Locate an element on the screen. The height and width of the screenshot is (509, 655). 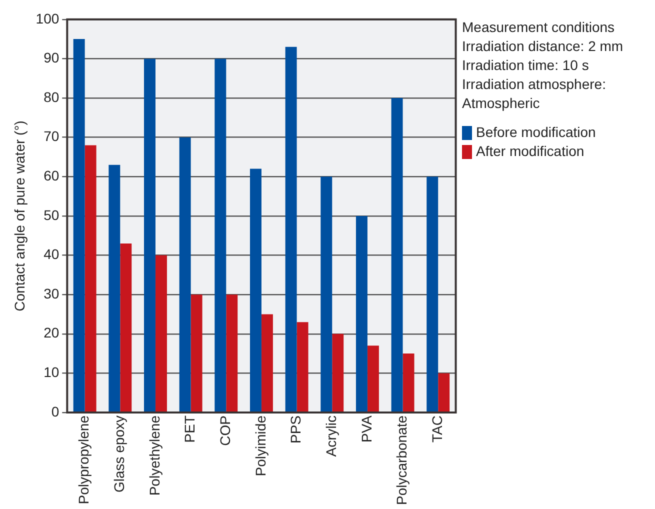
x-tick-label: PVA is located at coordinates (366, 428).